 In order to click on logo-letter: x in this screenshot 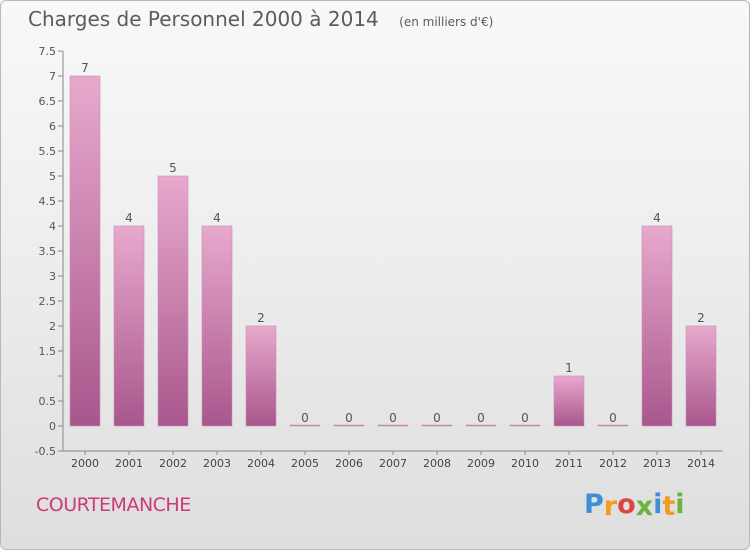, I will do `click(644, 506)`.